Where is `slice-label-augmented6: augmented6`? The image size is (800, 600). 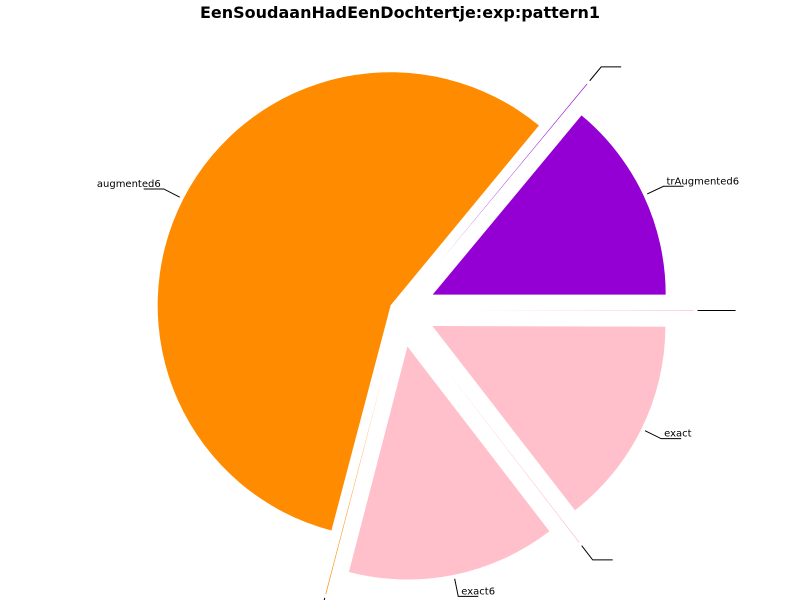
slice-label-augmented6: augmented6 is located at coordinates (129, 184).